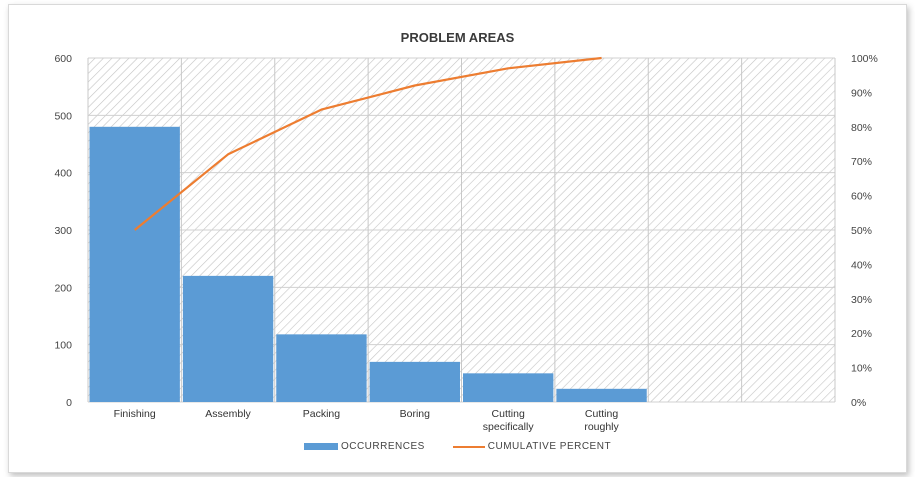  Describe the element at coordinates (861, 334) in the screenshot. I see `y-right-tick-label: 20%` at that location.